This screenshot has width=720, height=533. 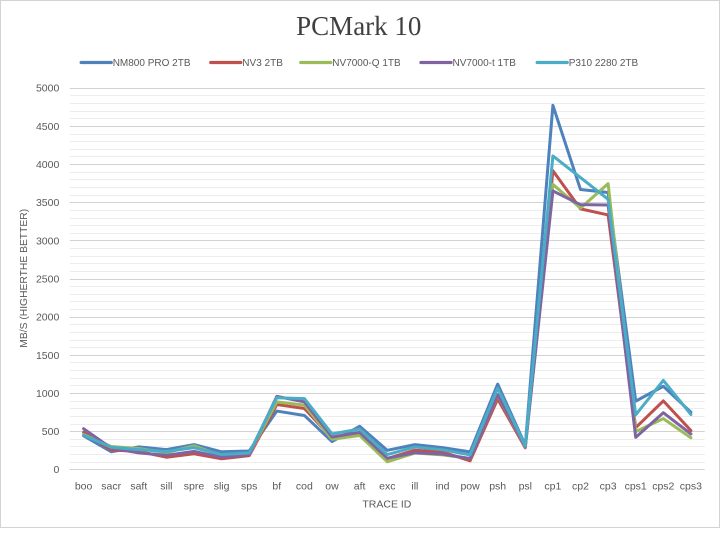 What do you see at coordinates (608, 487) in the screenshot?
I see `svg-text: cp3` at bounding box center [608, 487].